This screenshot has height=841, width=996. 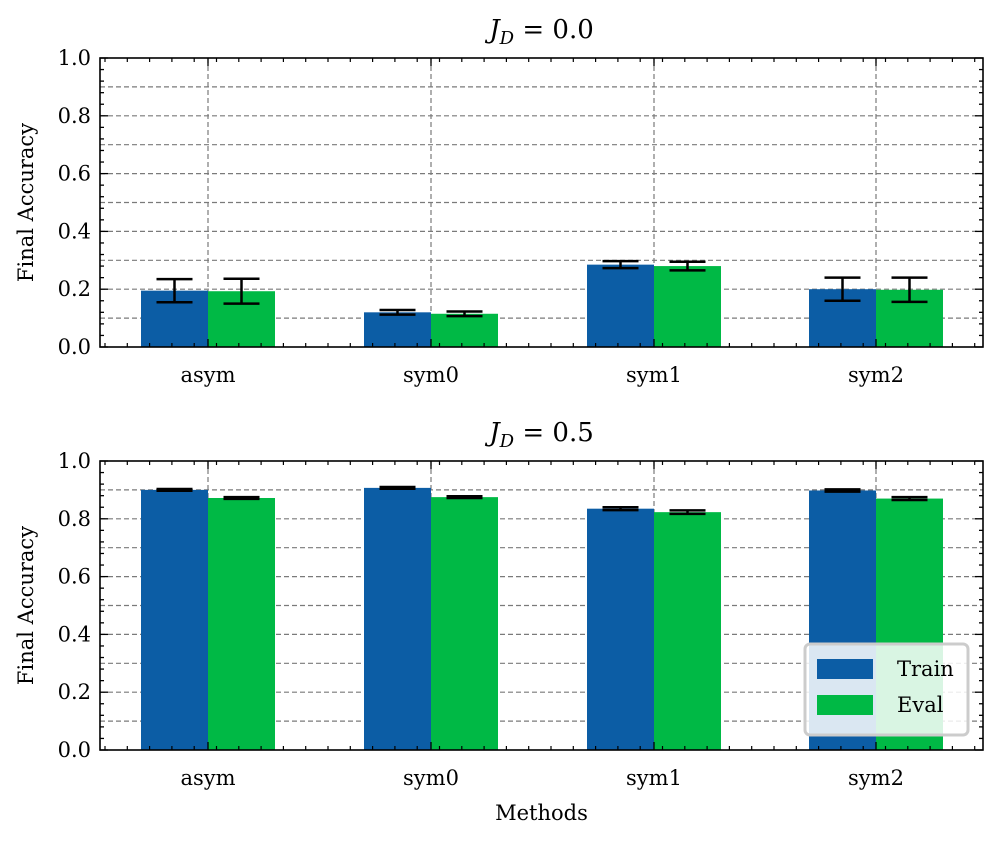 I want to click on legend-swatch-eval, so click(x=845, y=705).